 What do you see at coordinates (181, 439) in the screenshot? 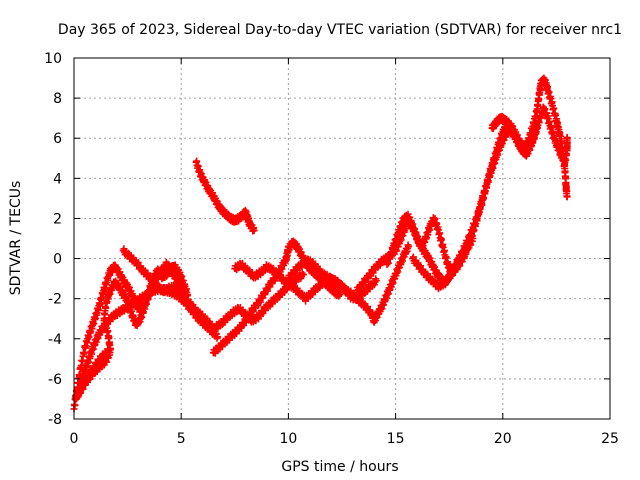
I see `x-tick-label: 5` at bounding box center [181, 439].